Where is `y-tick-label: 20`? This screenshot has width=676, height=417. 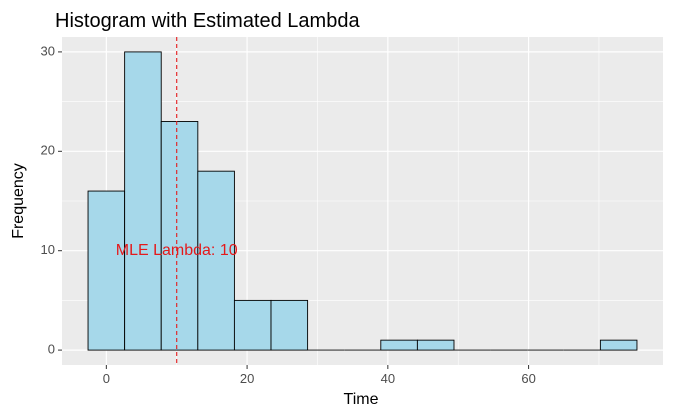 y-tick-label: 20 is located at coordinates (48, 150).